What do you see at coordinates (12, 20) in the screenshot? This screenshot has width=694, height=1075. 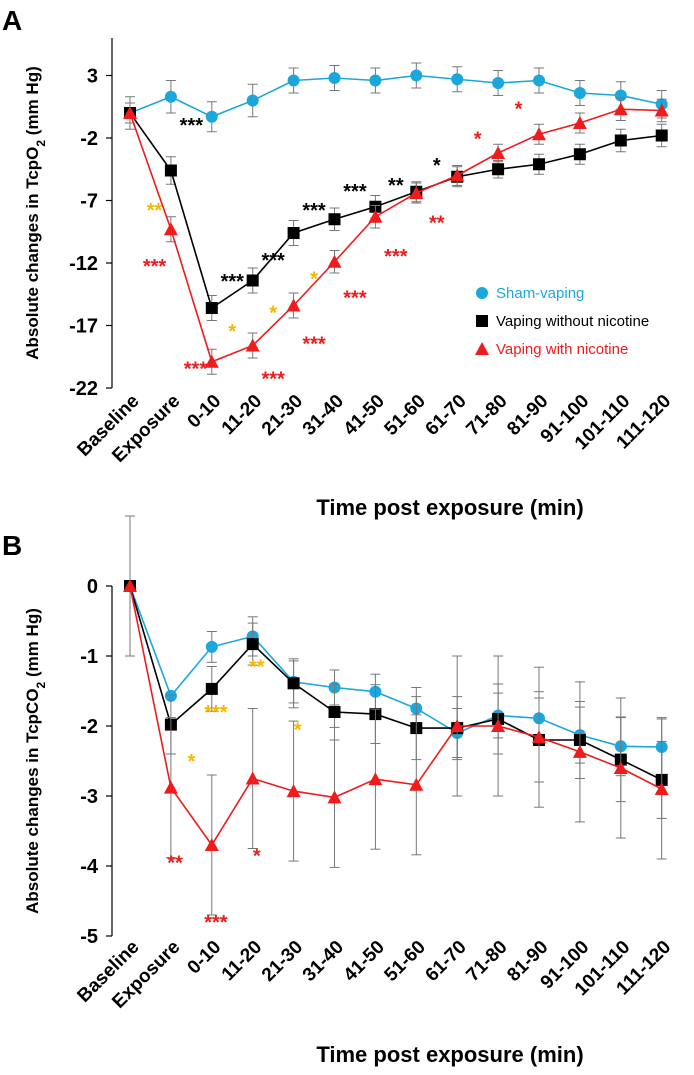 I see `panel-letter: A` at bounding box center [12, 20].